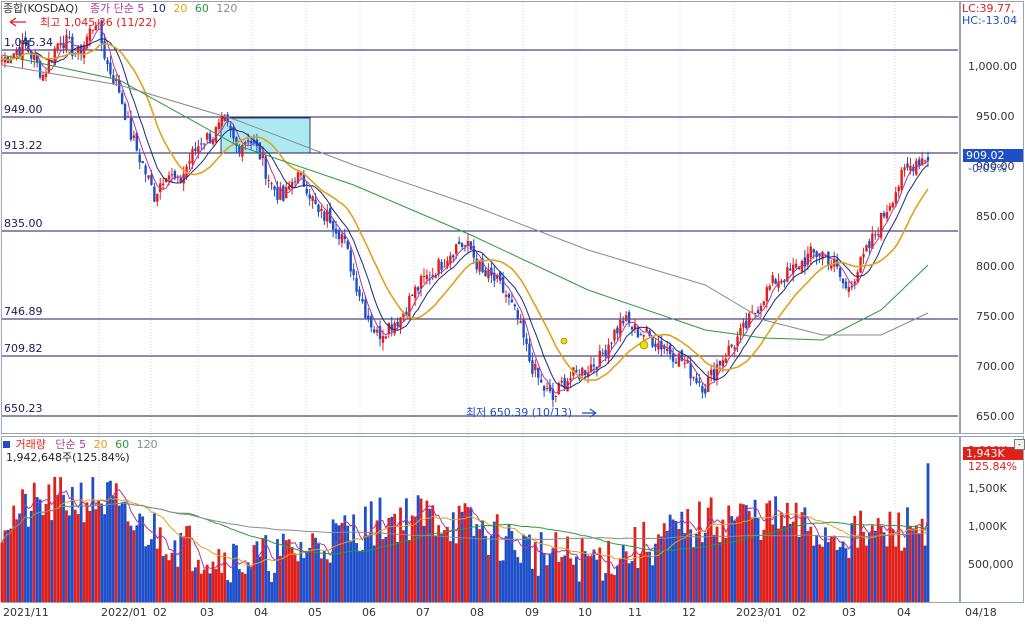 This screenshot has width=1025, height=624. Describe the element at coordinates (993, 453) in the screenshot. I see `current-volume-tag: 1,943K` at that location.